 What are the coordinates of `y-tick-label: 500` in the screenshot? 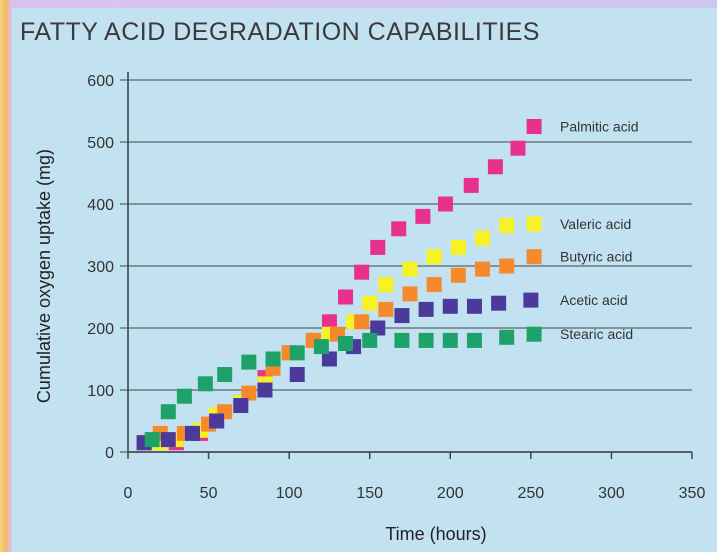 It's located at (100, 143).